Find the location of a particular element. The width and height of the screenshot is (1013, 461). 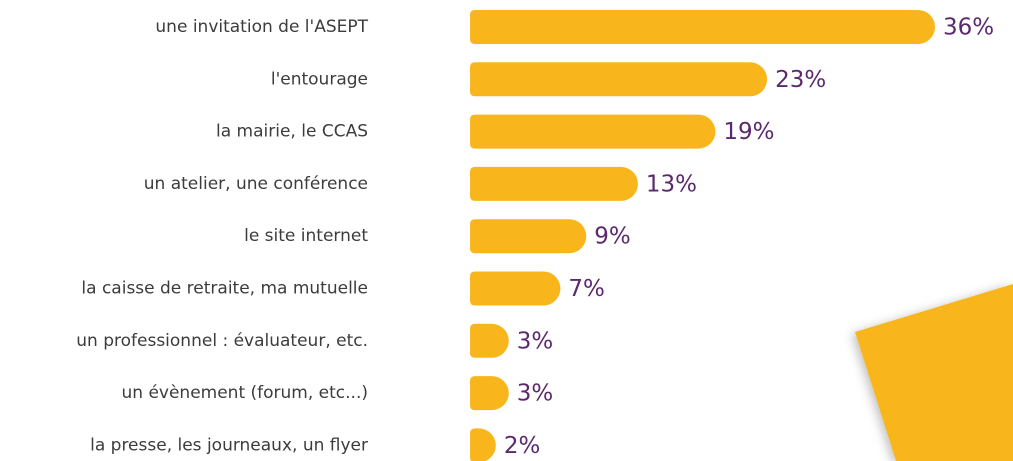

category-label: un professionnel : évaluateur, etc. is located at coordinates (222, 341).